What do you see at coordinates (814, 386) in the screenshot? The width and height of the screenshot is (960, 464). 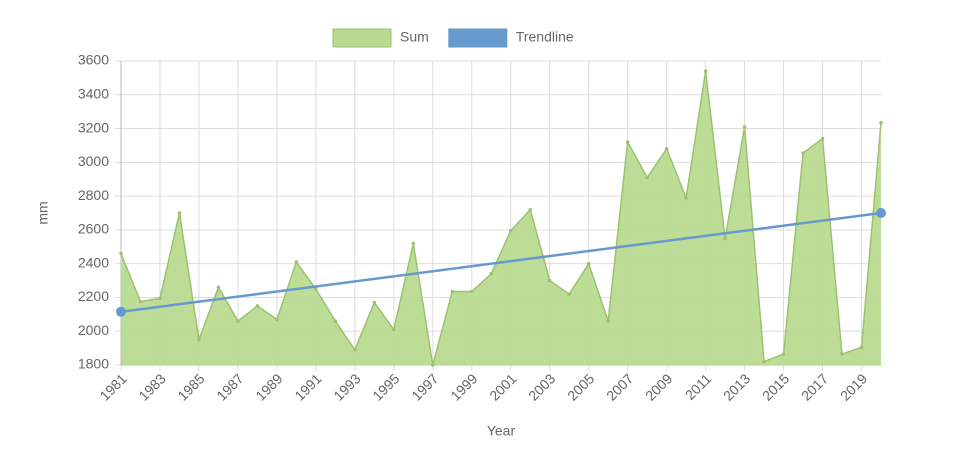 I see `x-tick-label: 2017` at bounding box center [814, 386].